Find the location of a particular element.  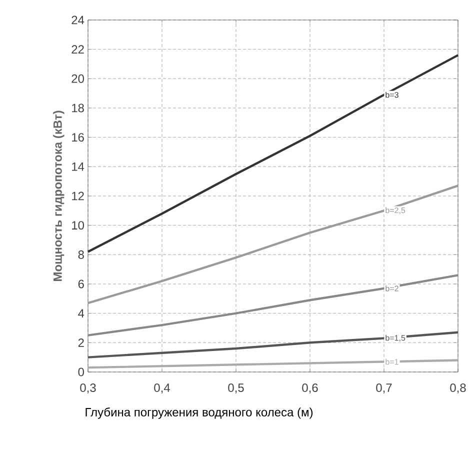

series-label: b=2,5 is located at coordinates (396, 210).